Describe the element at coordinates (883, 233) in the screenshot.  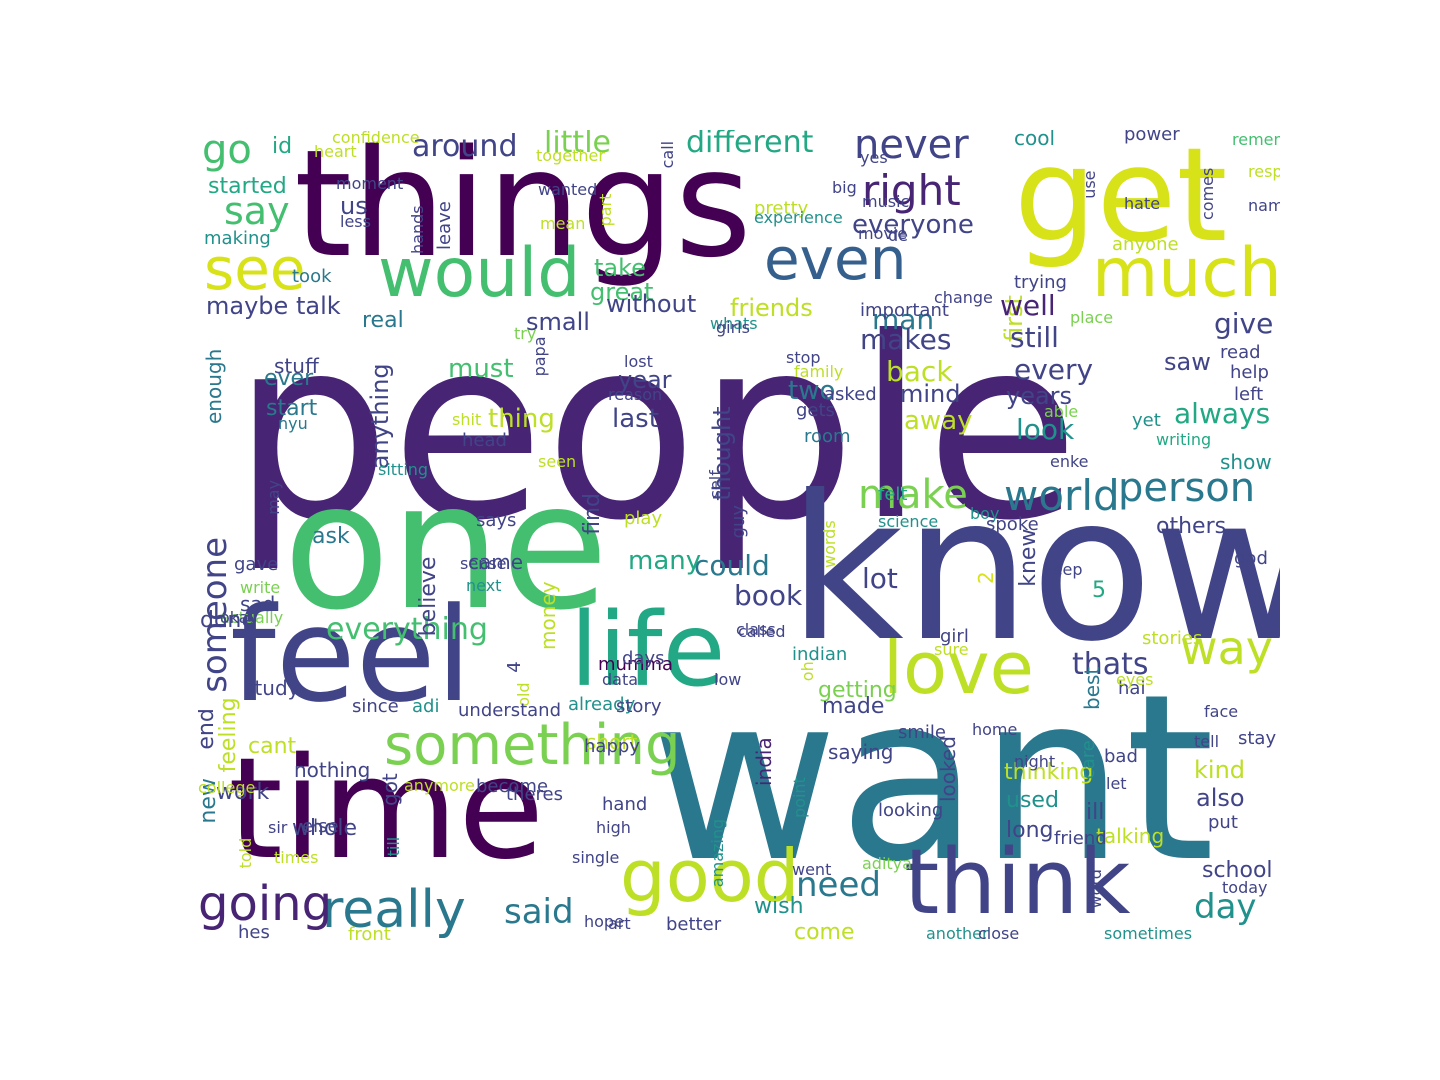
I see `cloud-word: movie` at that location.